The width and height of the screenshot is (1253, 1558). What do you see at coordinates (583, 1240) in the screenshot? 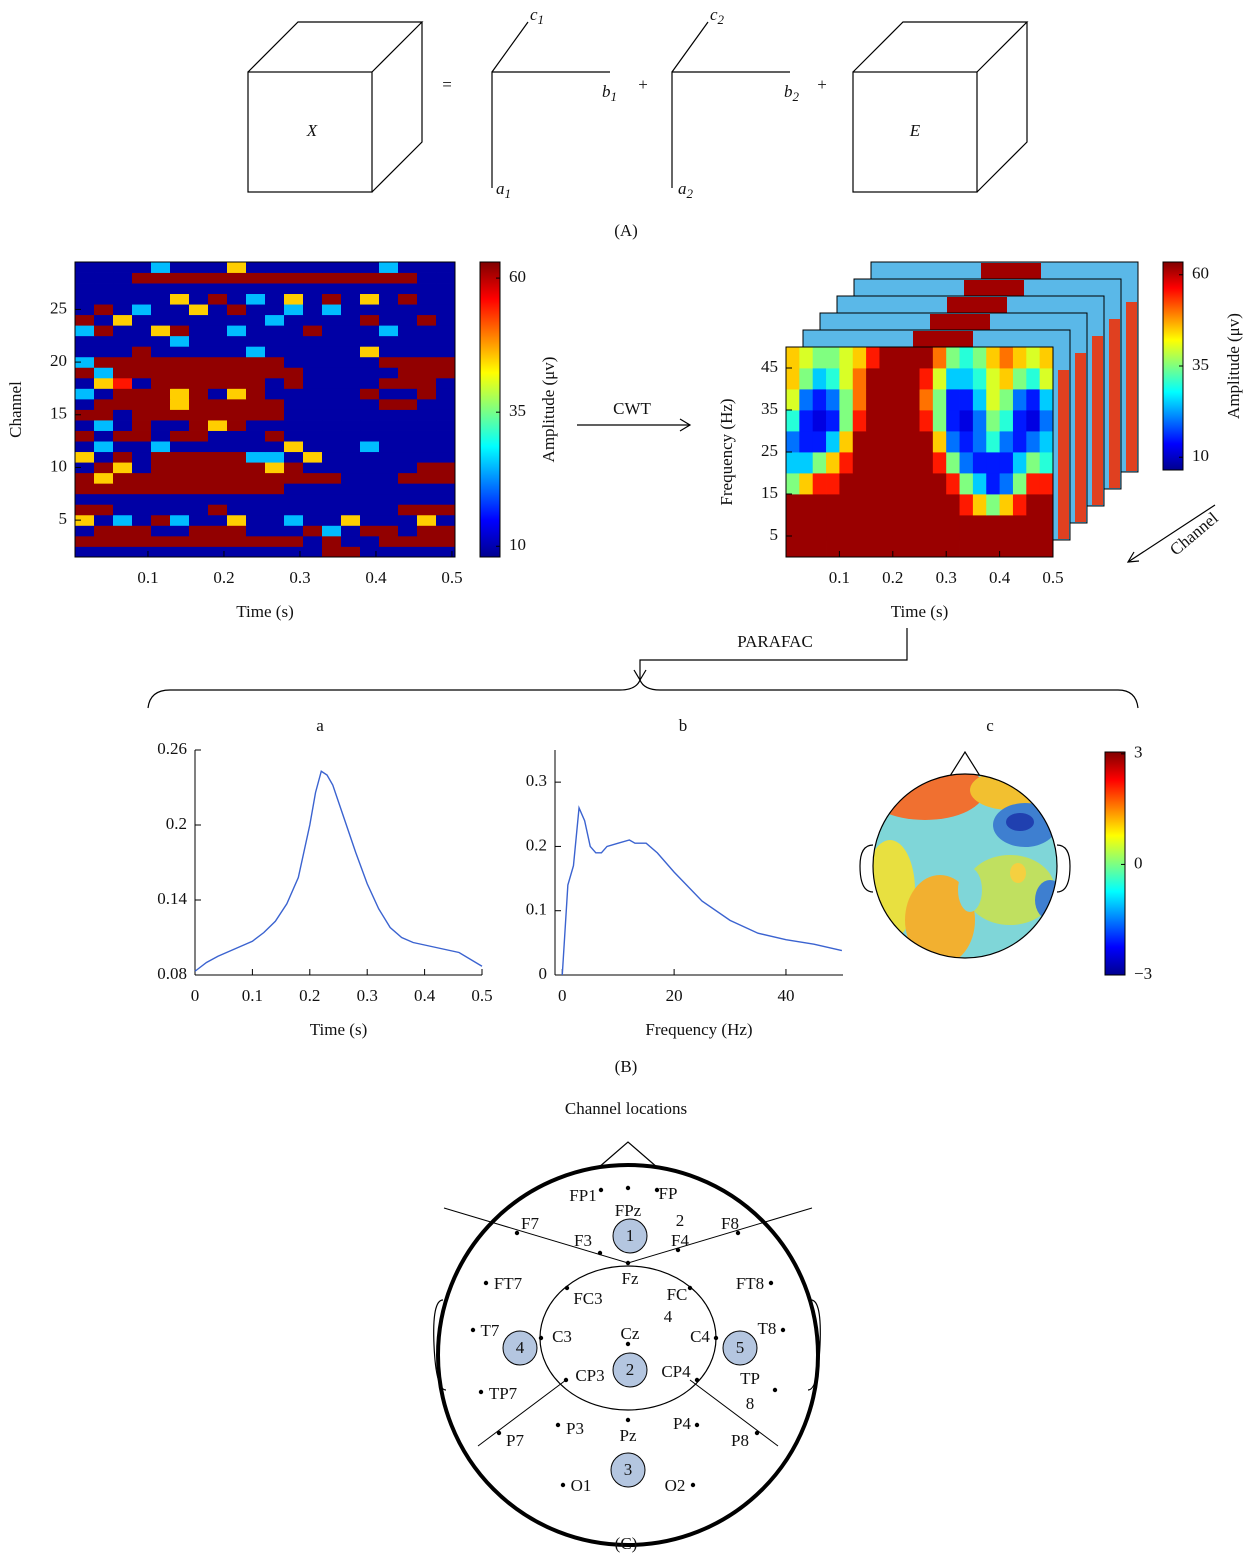
I see `electrode-label: F3` at bounding box center [583, 1240].